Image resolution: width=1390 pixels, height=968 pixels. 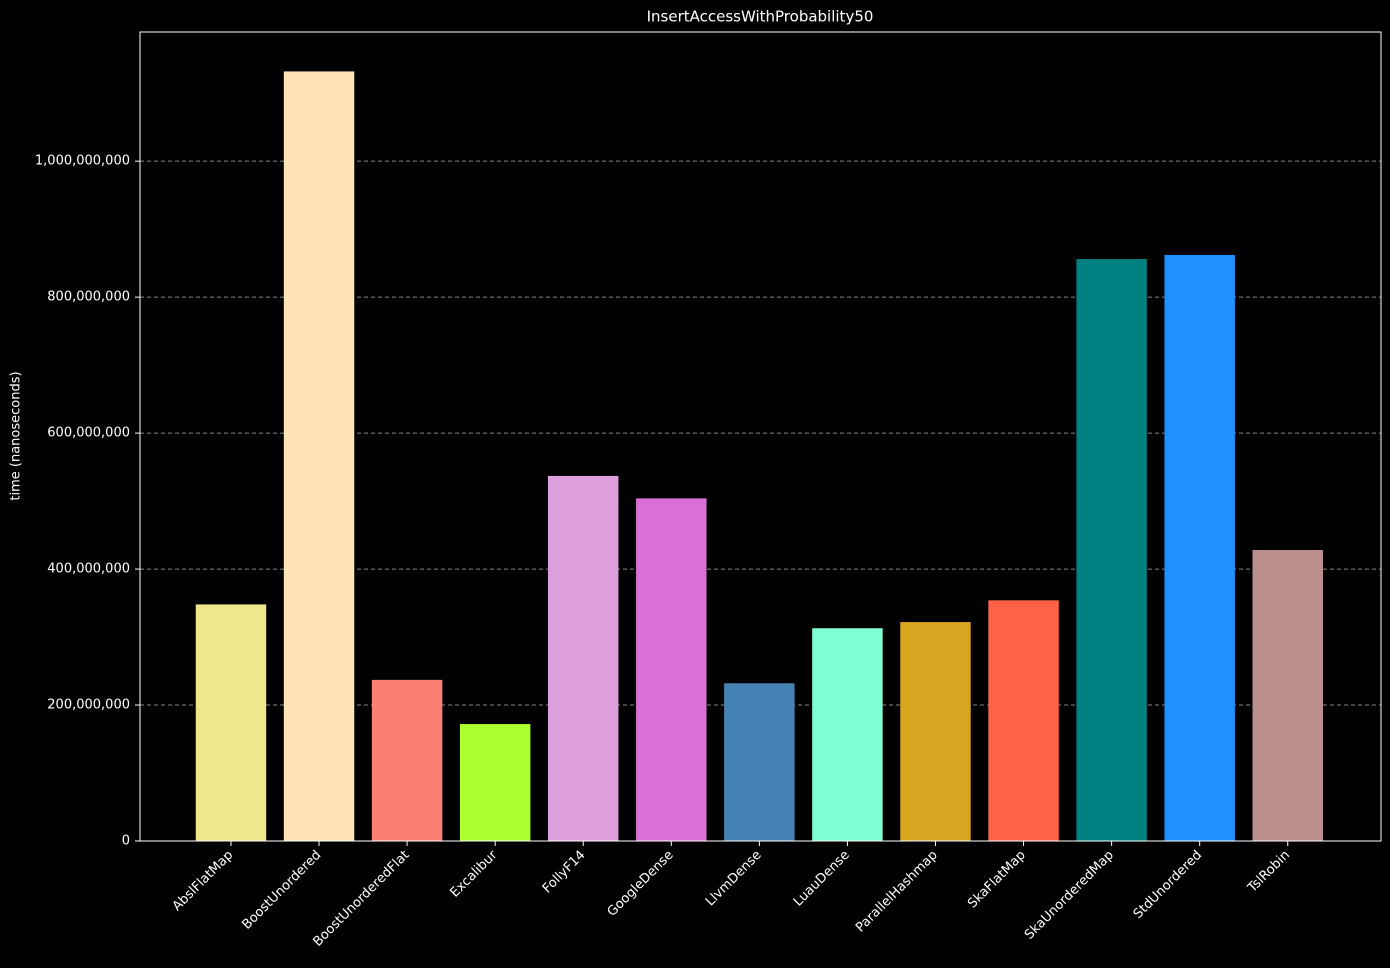 I want to click on y-tick-label: 1,000,000,000, so click(x=82, y=161).